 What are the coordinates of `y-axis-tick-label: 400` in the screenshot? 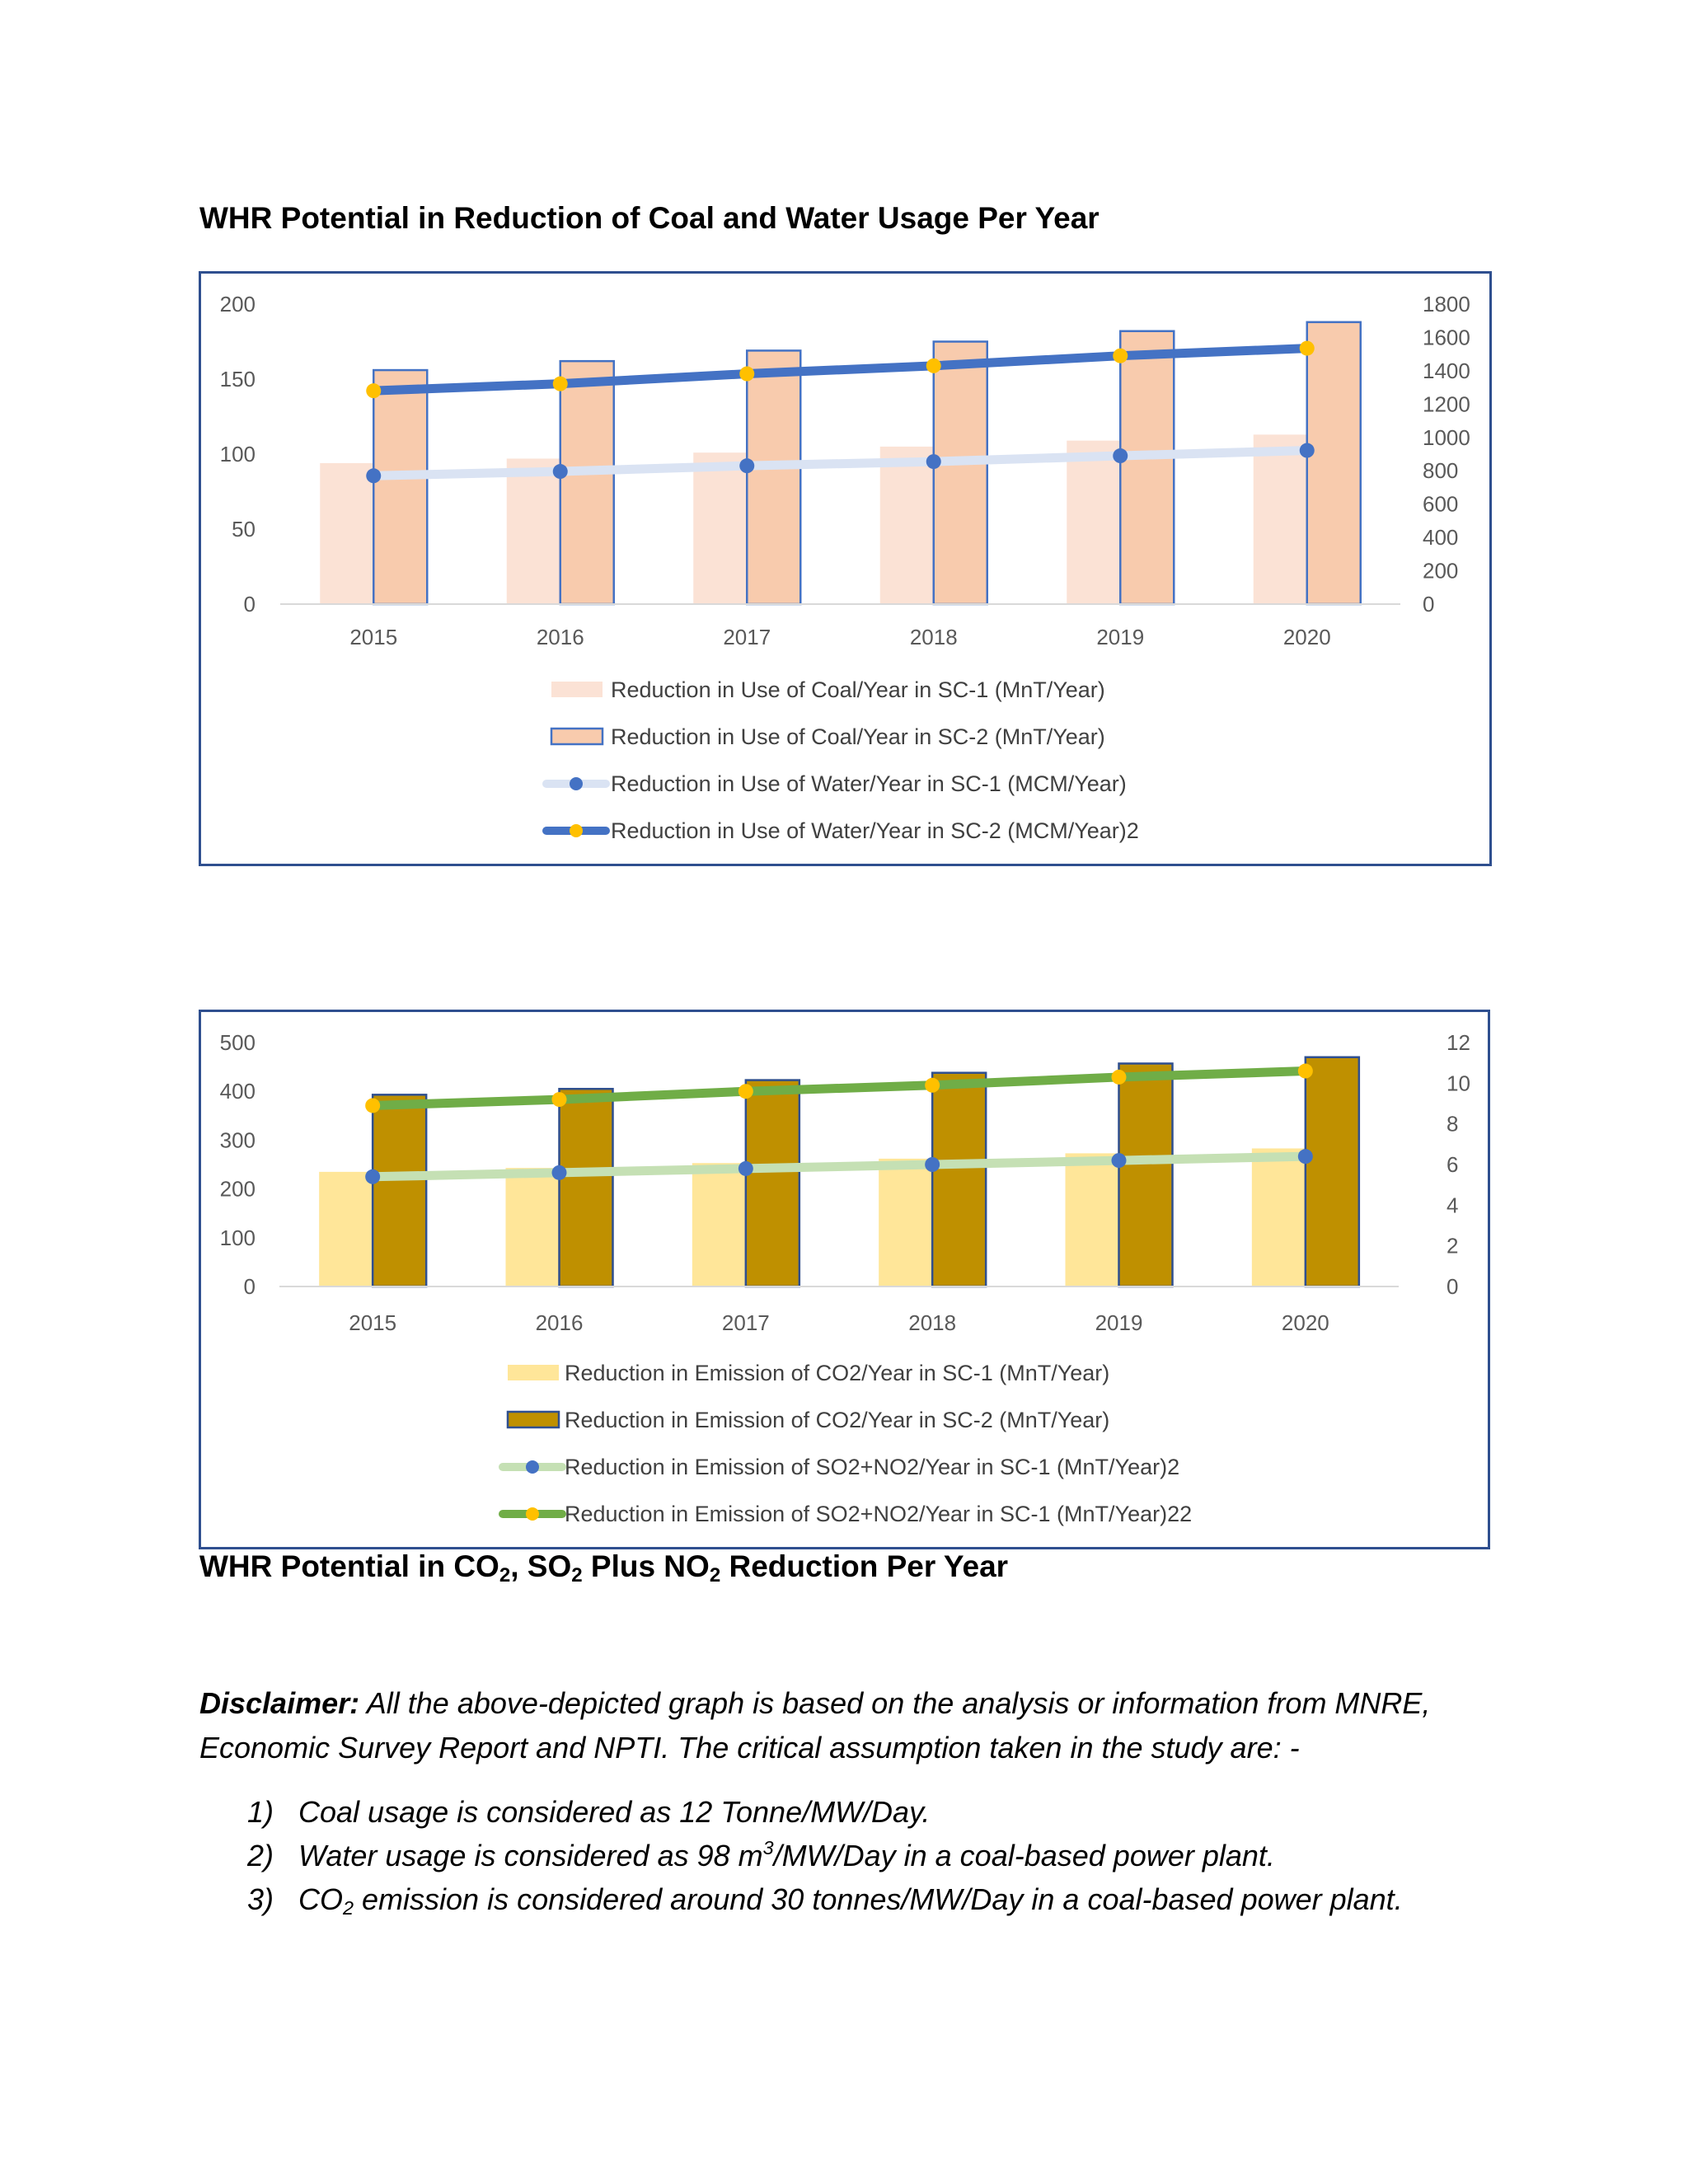 It's located at (238, 1091).